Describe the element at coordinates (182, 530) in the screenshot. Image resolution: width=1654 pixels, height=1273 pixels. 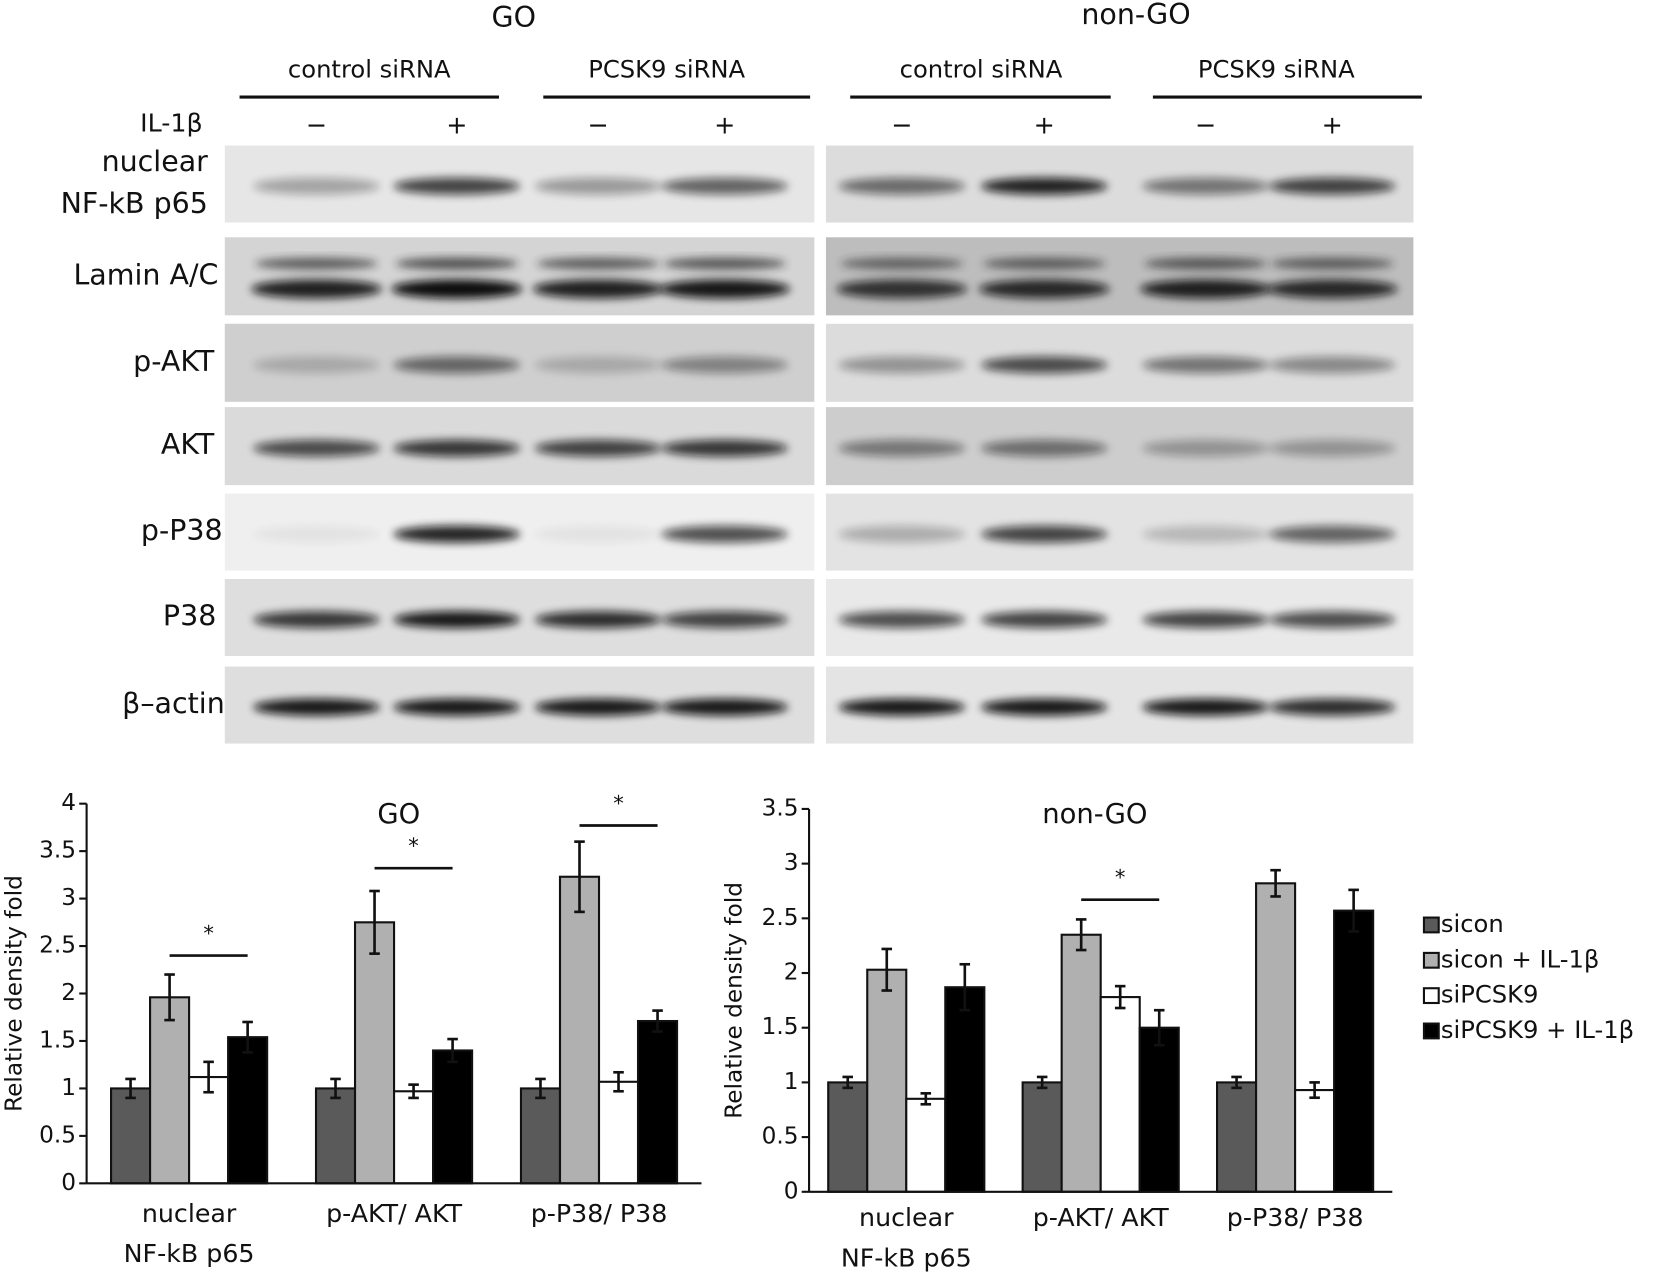
I see `blot-row-label: p-P38` at that location.